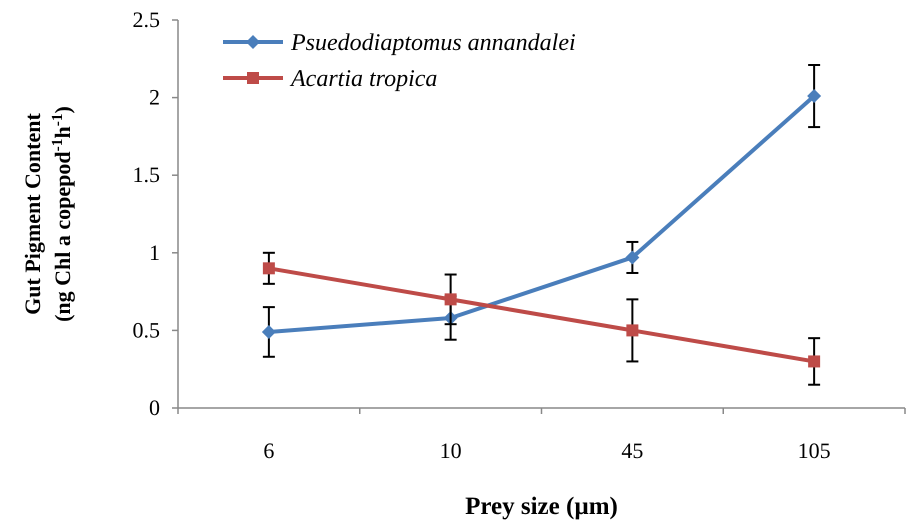 Image resolution: width=913 pixels, height=522 pixels. I want to click on y-tick-label: 1.5, so click(146, 175).